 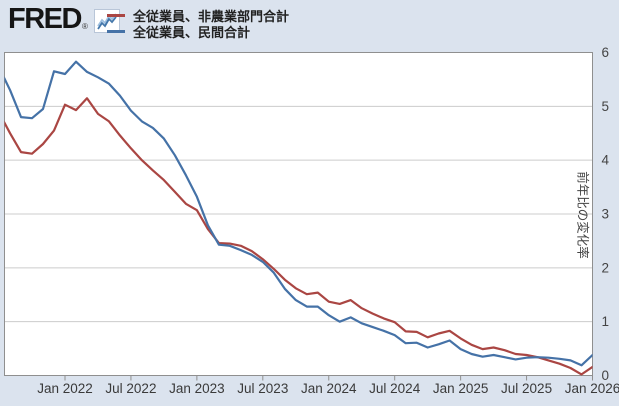 What do you see at coordinates (606, 214) in the screenshot?
I see `y-tick-label: 3` at bounding box center [606, 214].